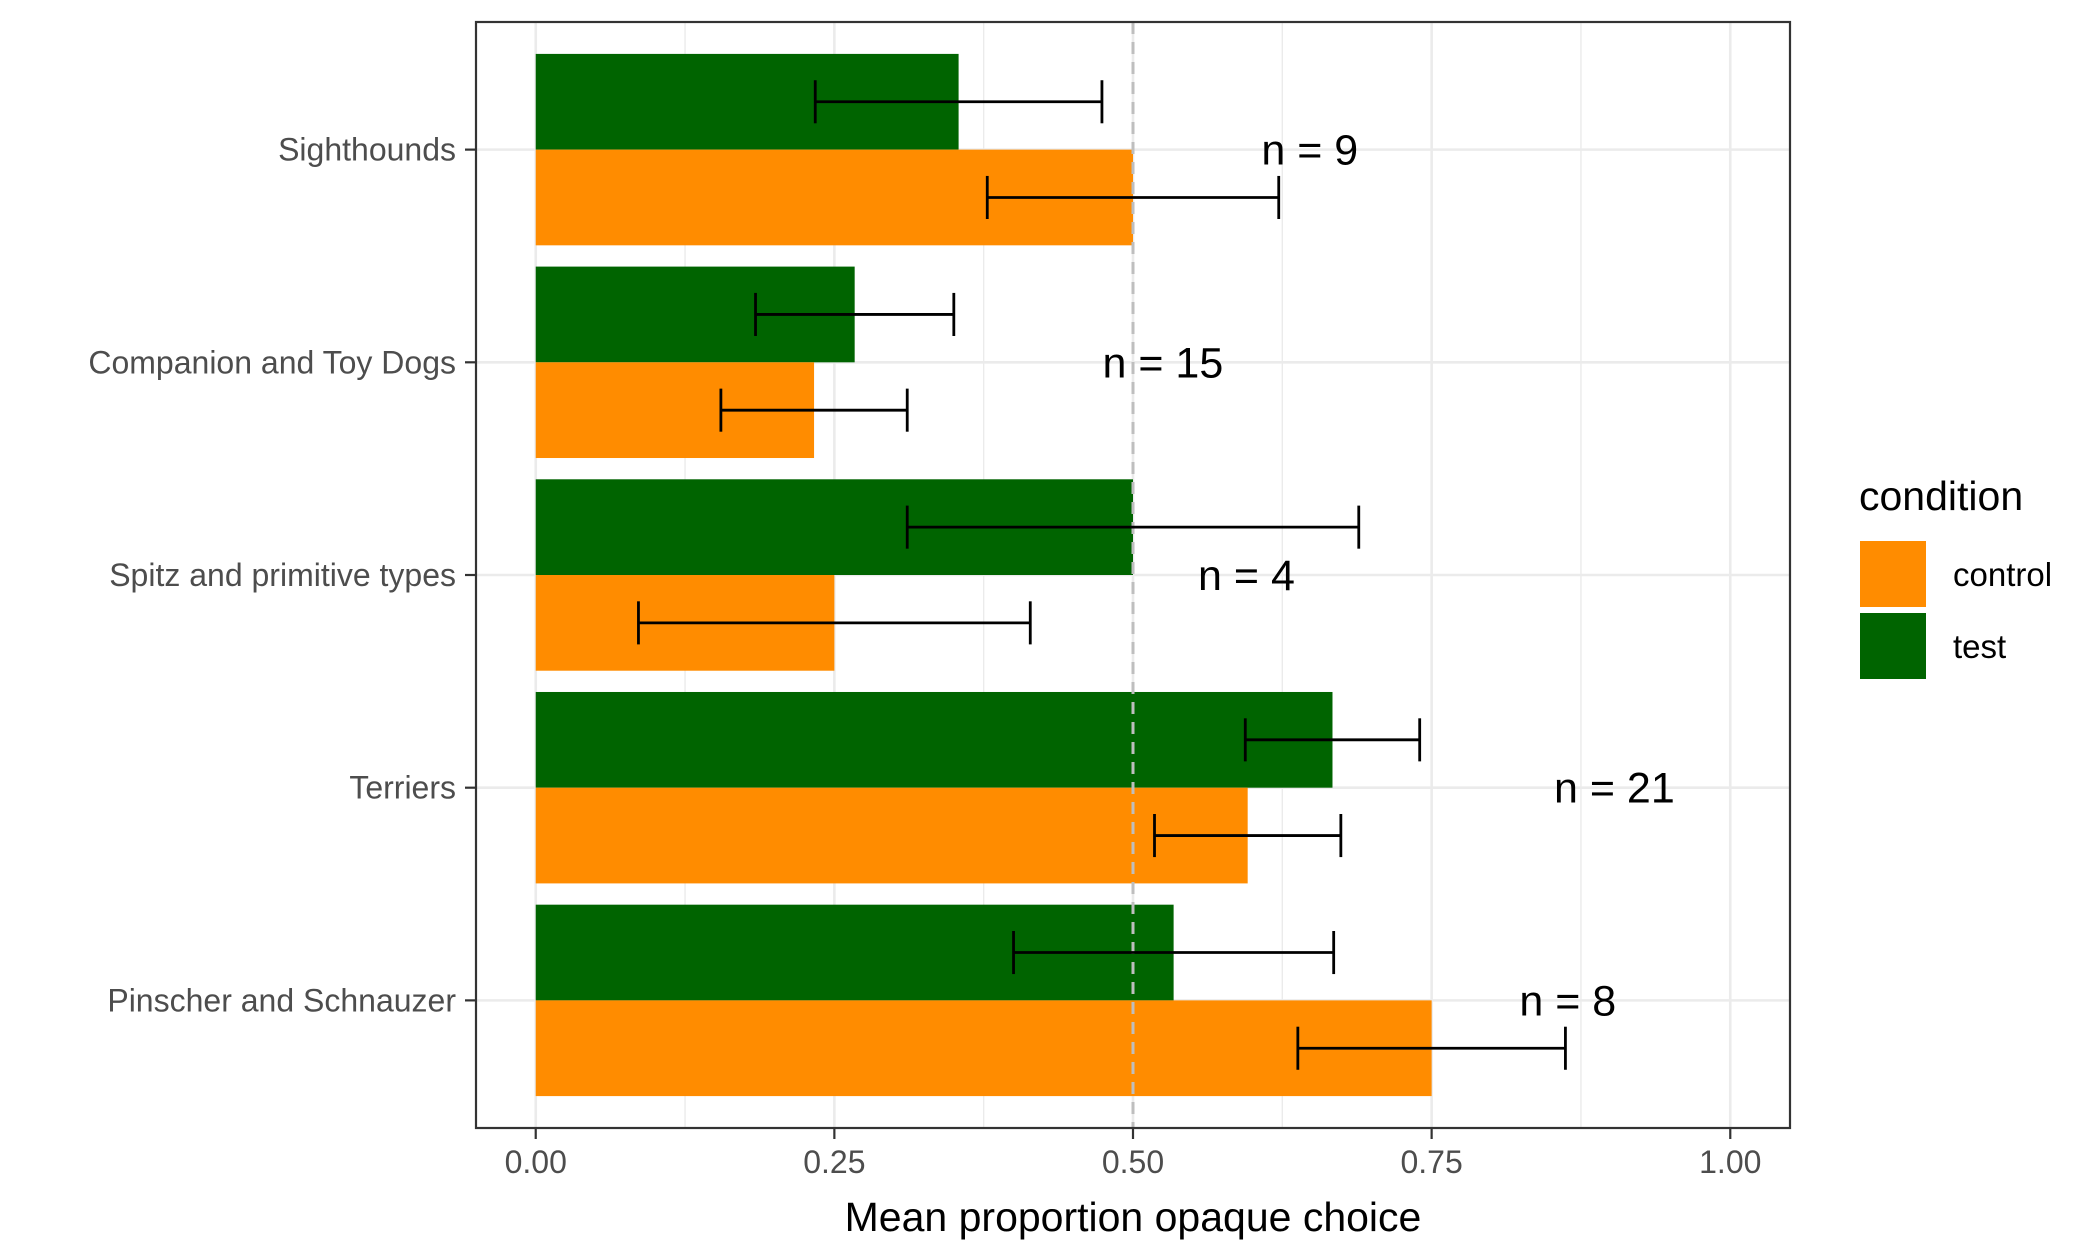  I want to click on x-tick-label: 0.50, so click(1133, 1162).